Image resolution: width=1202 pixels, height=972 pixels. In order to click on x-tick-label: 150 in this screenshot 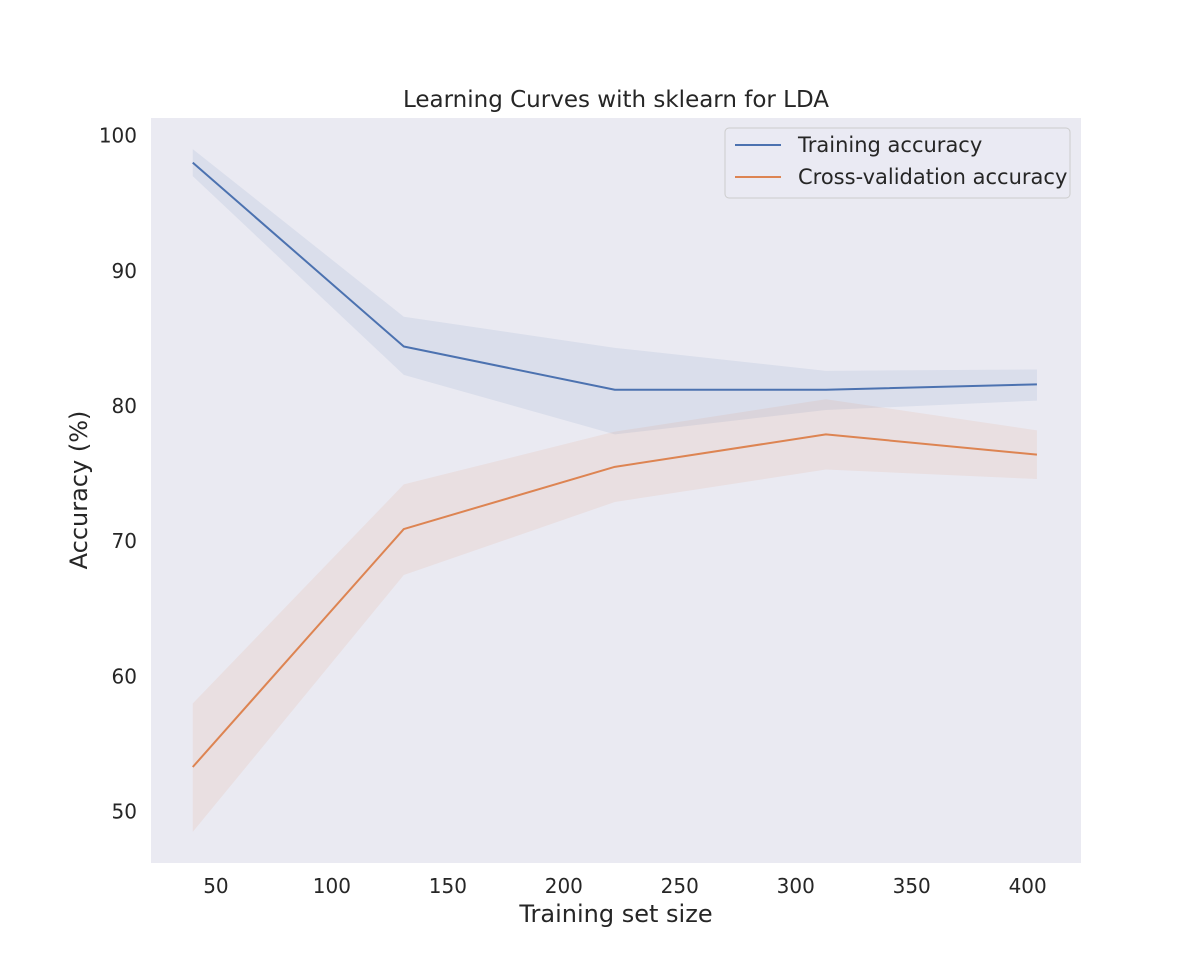, I will do `click(448, 886)`.